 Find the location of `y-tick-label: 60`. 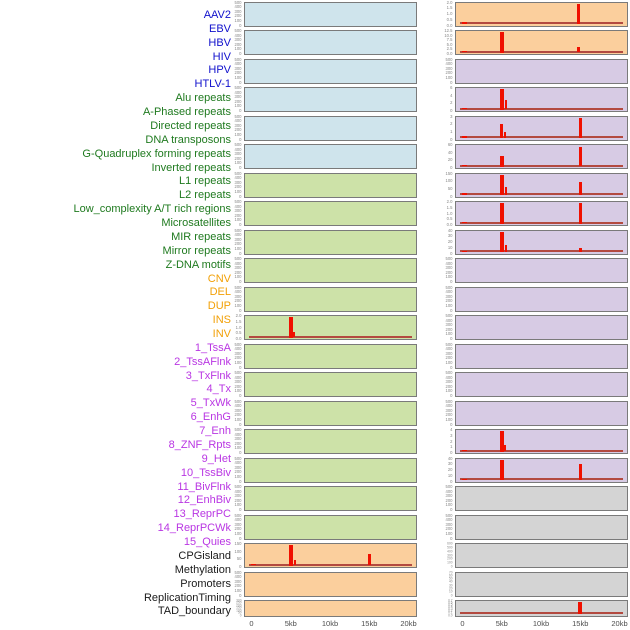

y-tick-label: 60 is located at coordinates (450, 575).